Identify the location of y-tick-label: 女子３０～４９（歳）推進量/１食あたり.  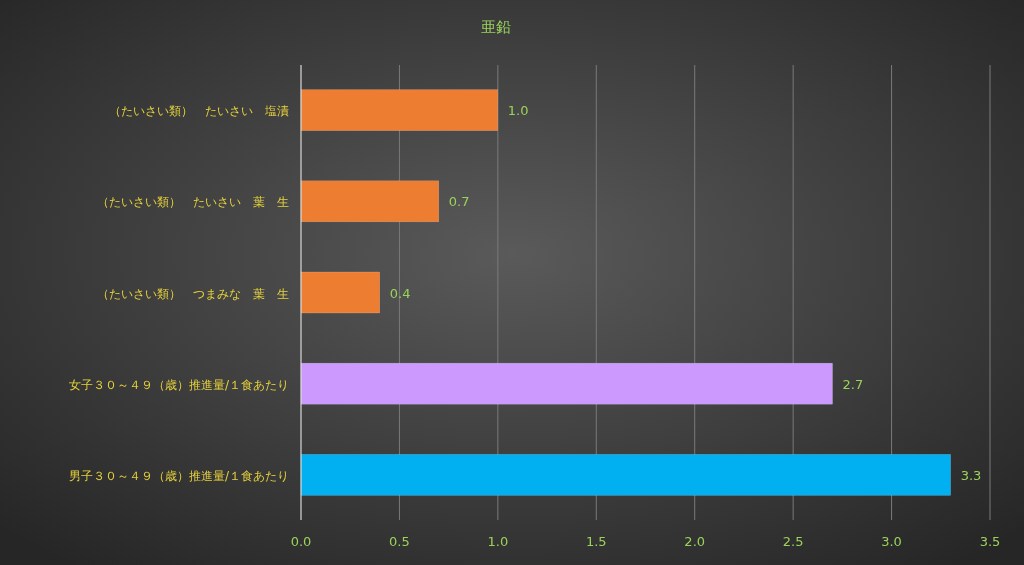
(178, 384).